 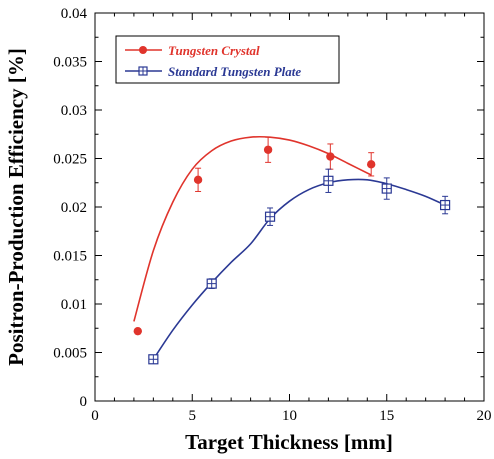 I want to click on legend-box, so click(x=227, y=59).